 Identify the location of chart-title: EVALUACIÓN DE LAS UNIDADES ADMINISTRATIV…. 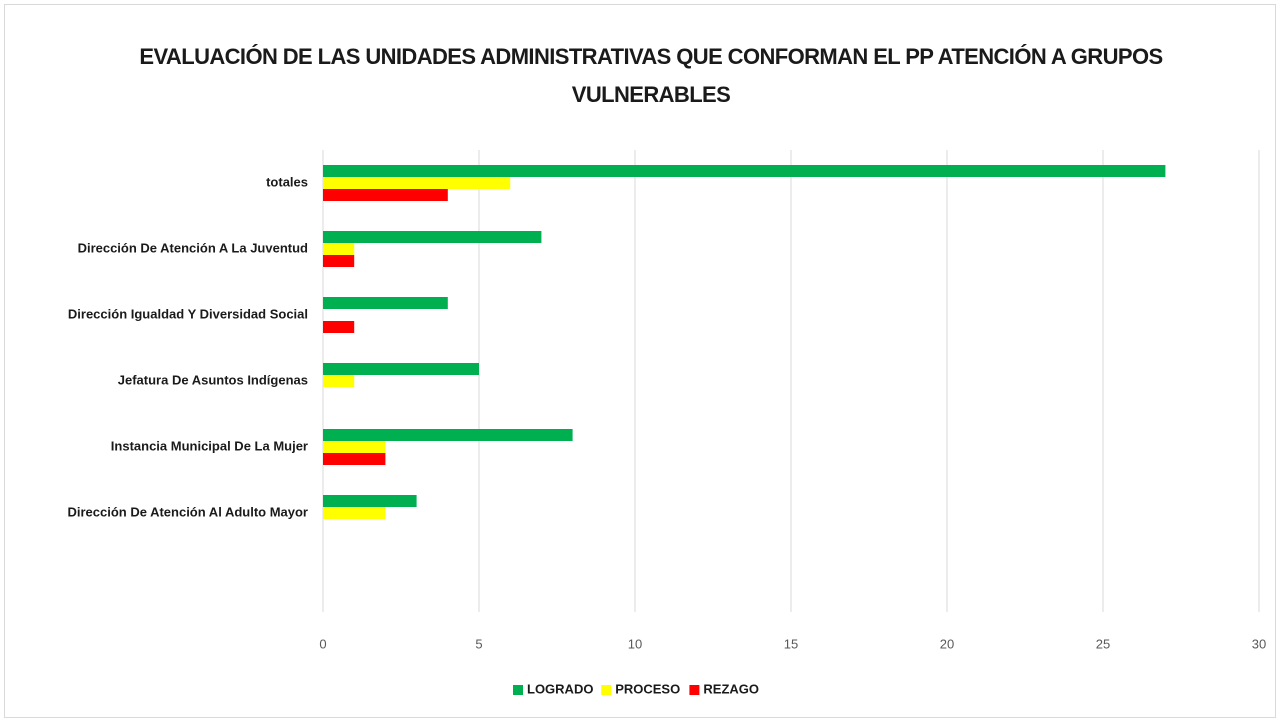
(651, 75).